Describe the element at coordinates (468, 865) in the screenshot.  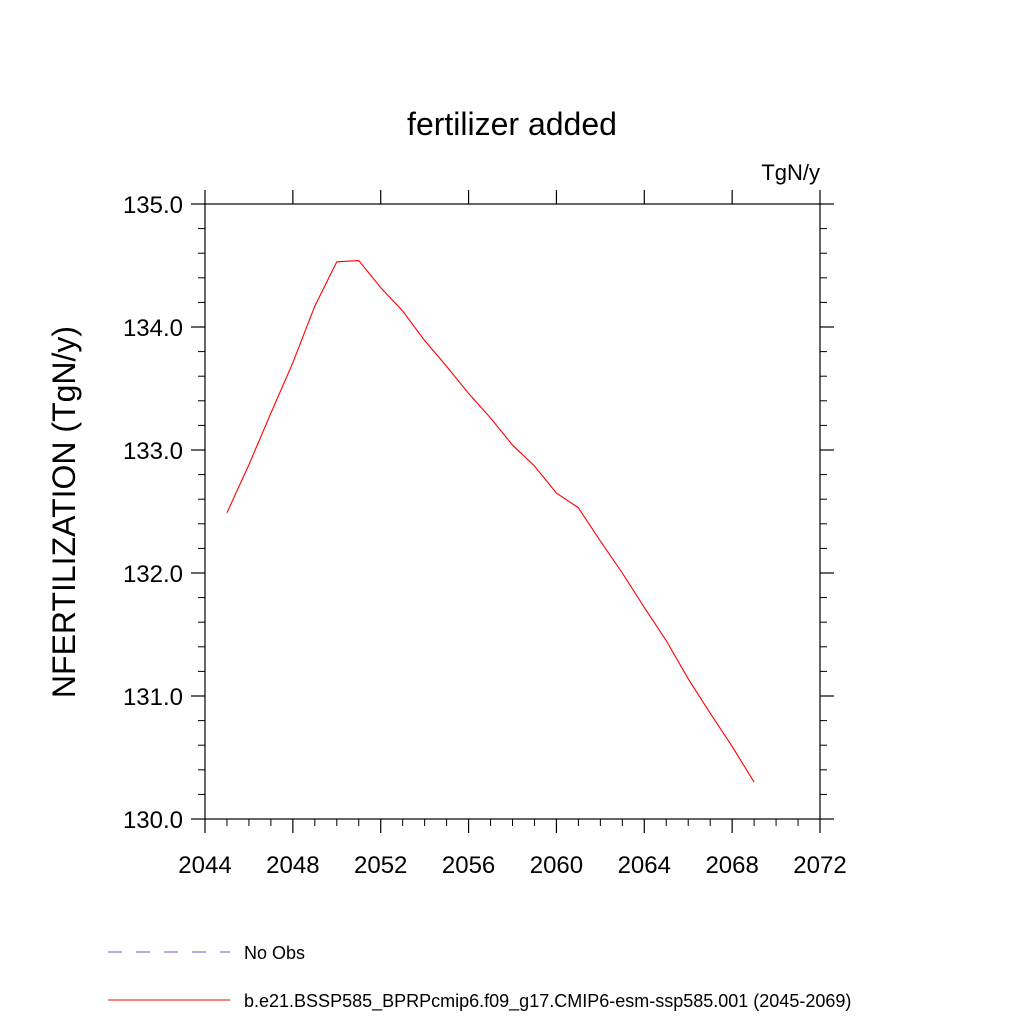
I see `x-tick-label: 2056` at that location.